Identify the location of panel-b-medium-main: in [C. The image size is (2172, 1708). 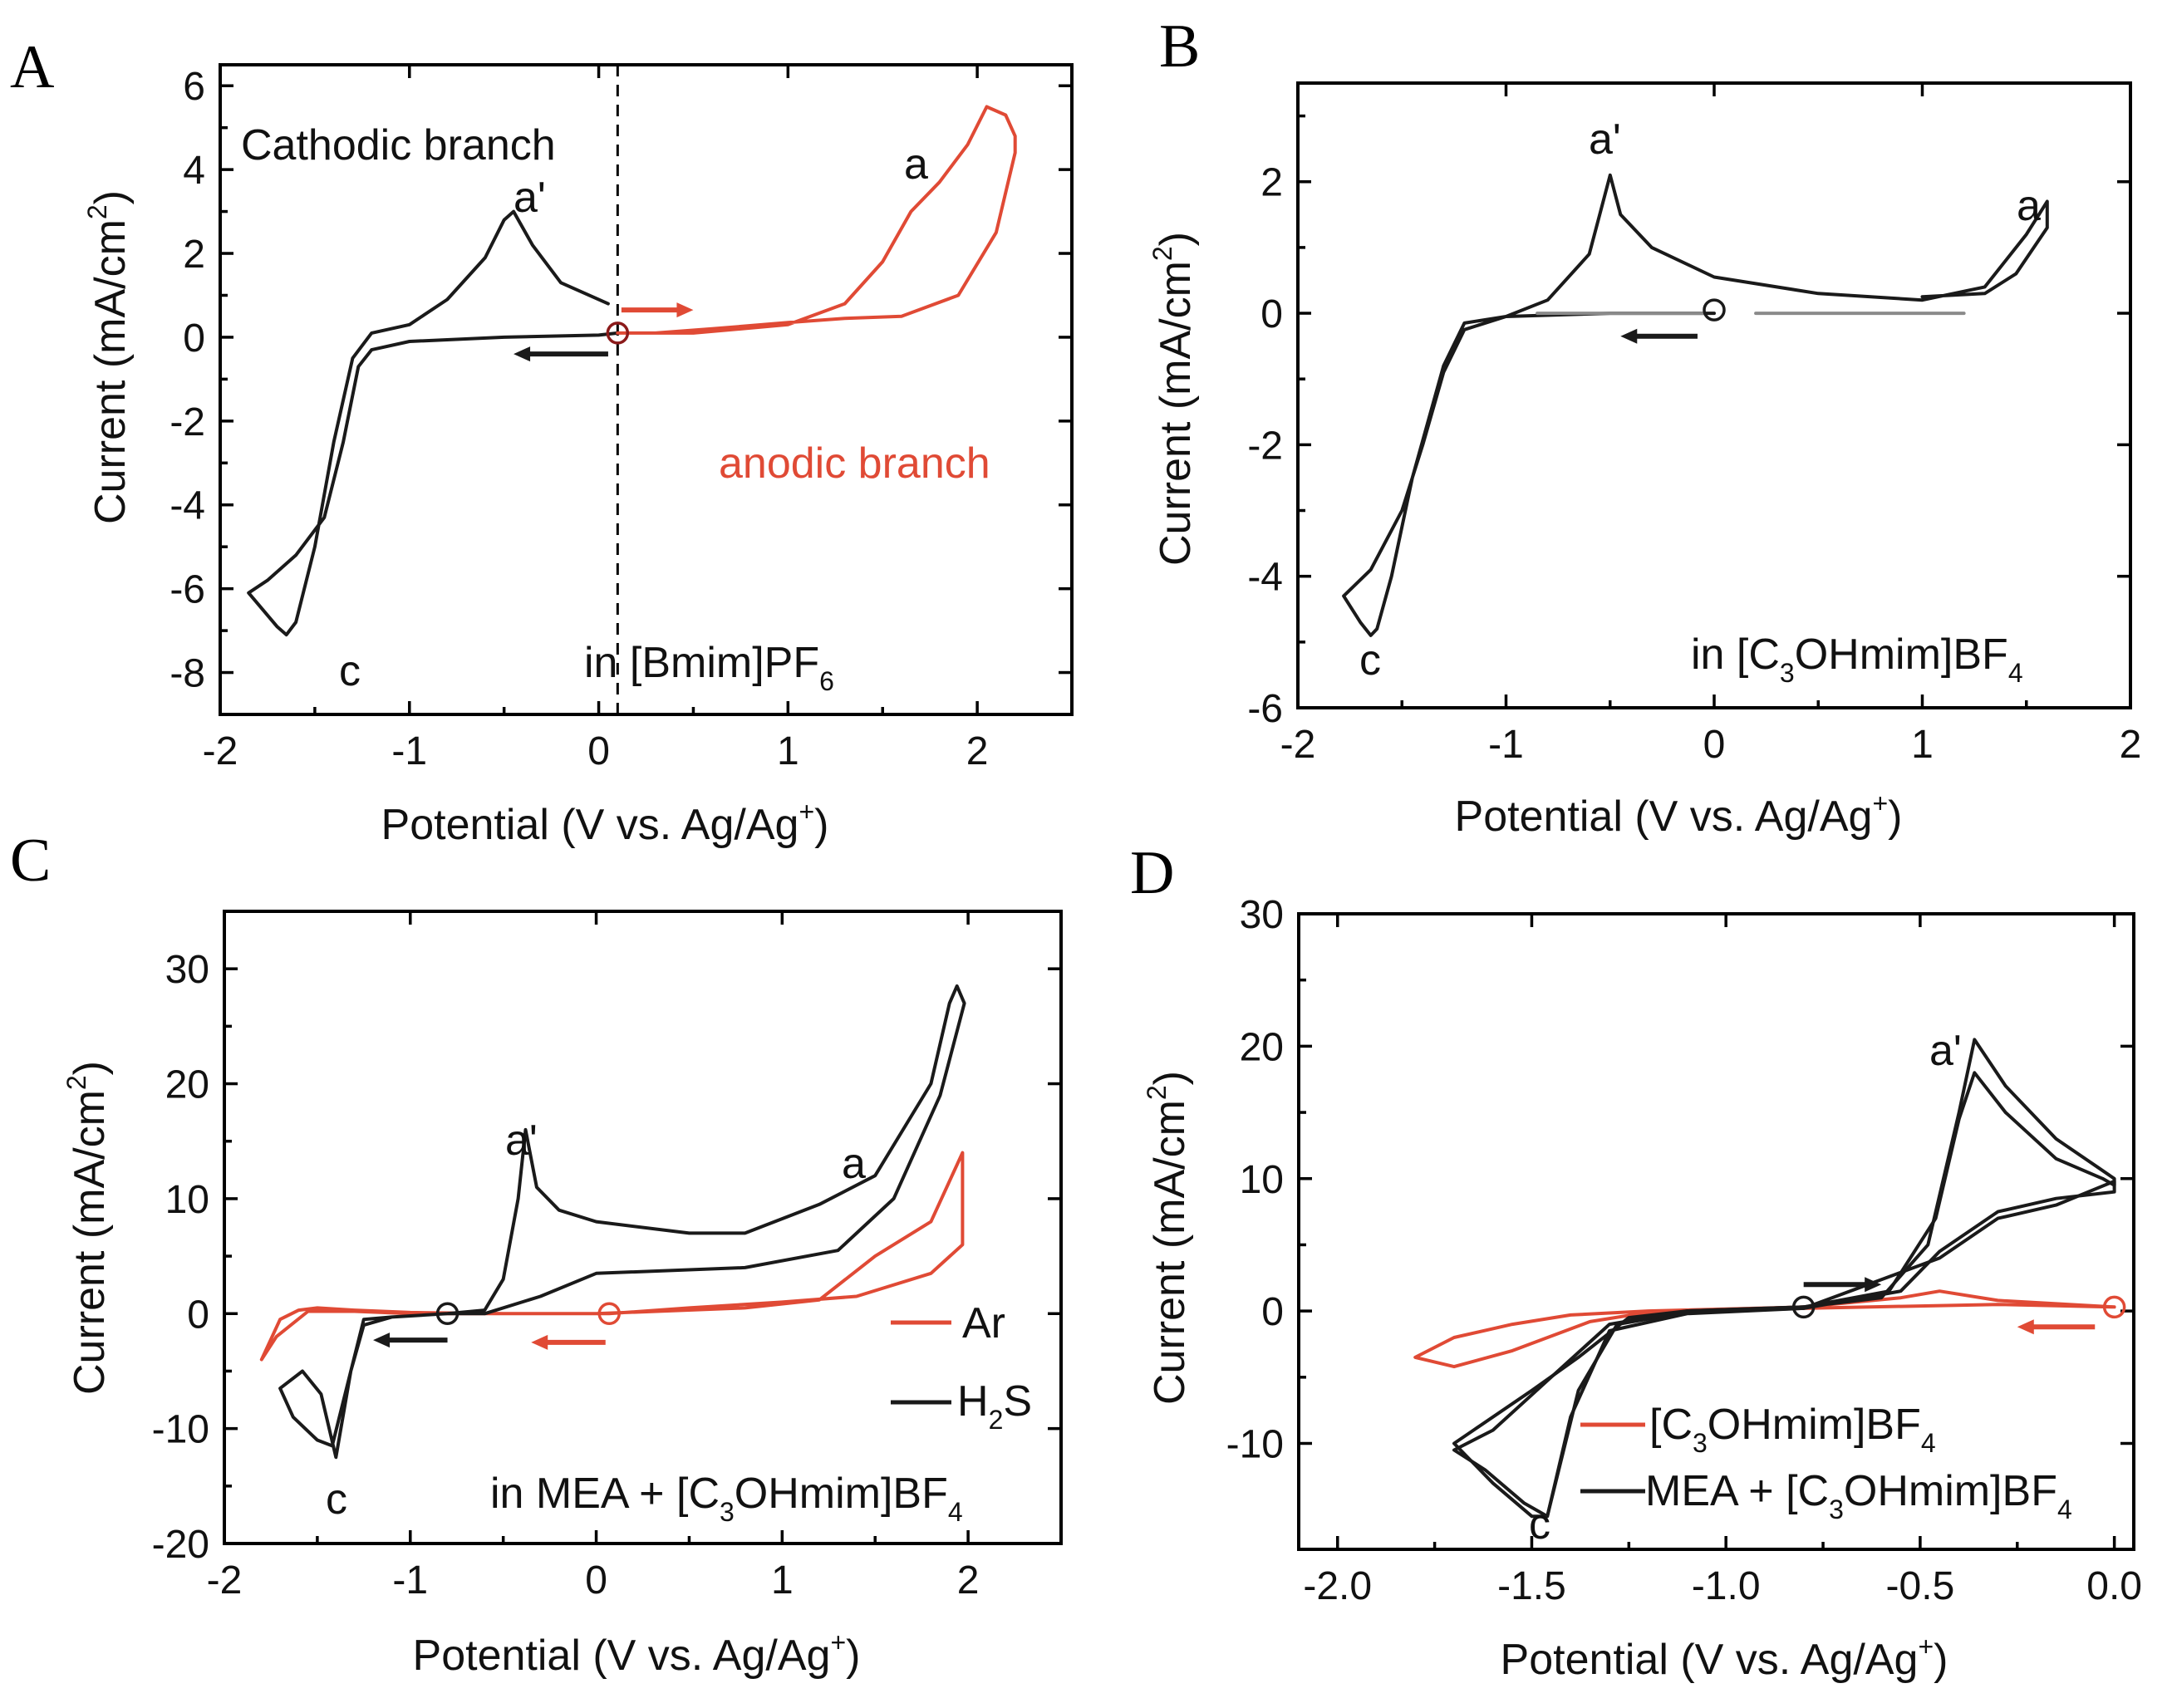
(1735, 655).